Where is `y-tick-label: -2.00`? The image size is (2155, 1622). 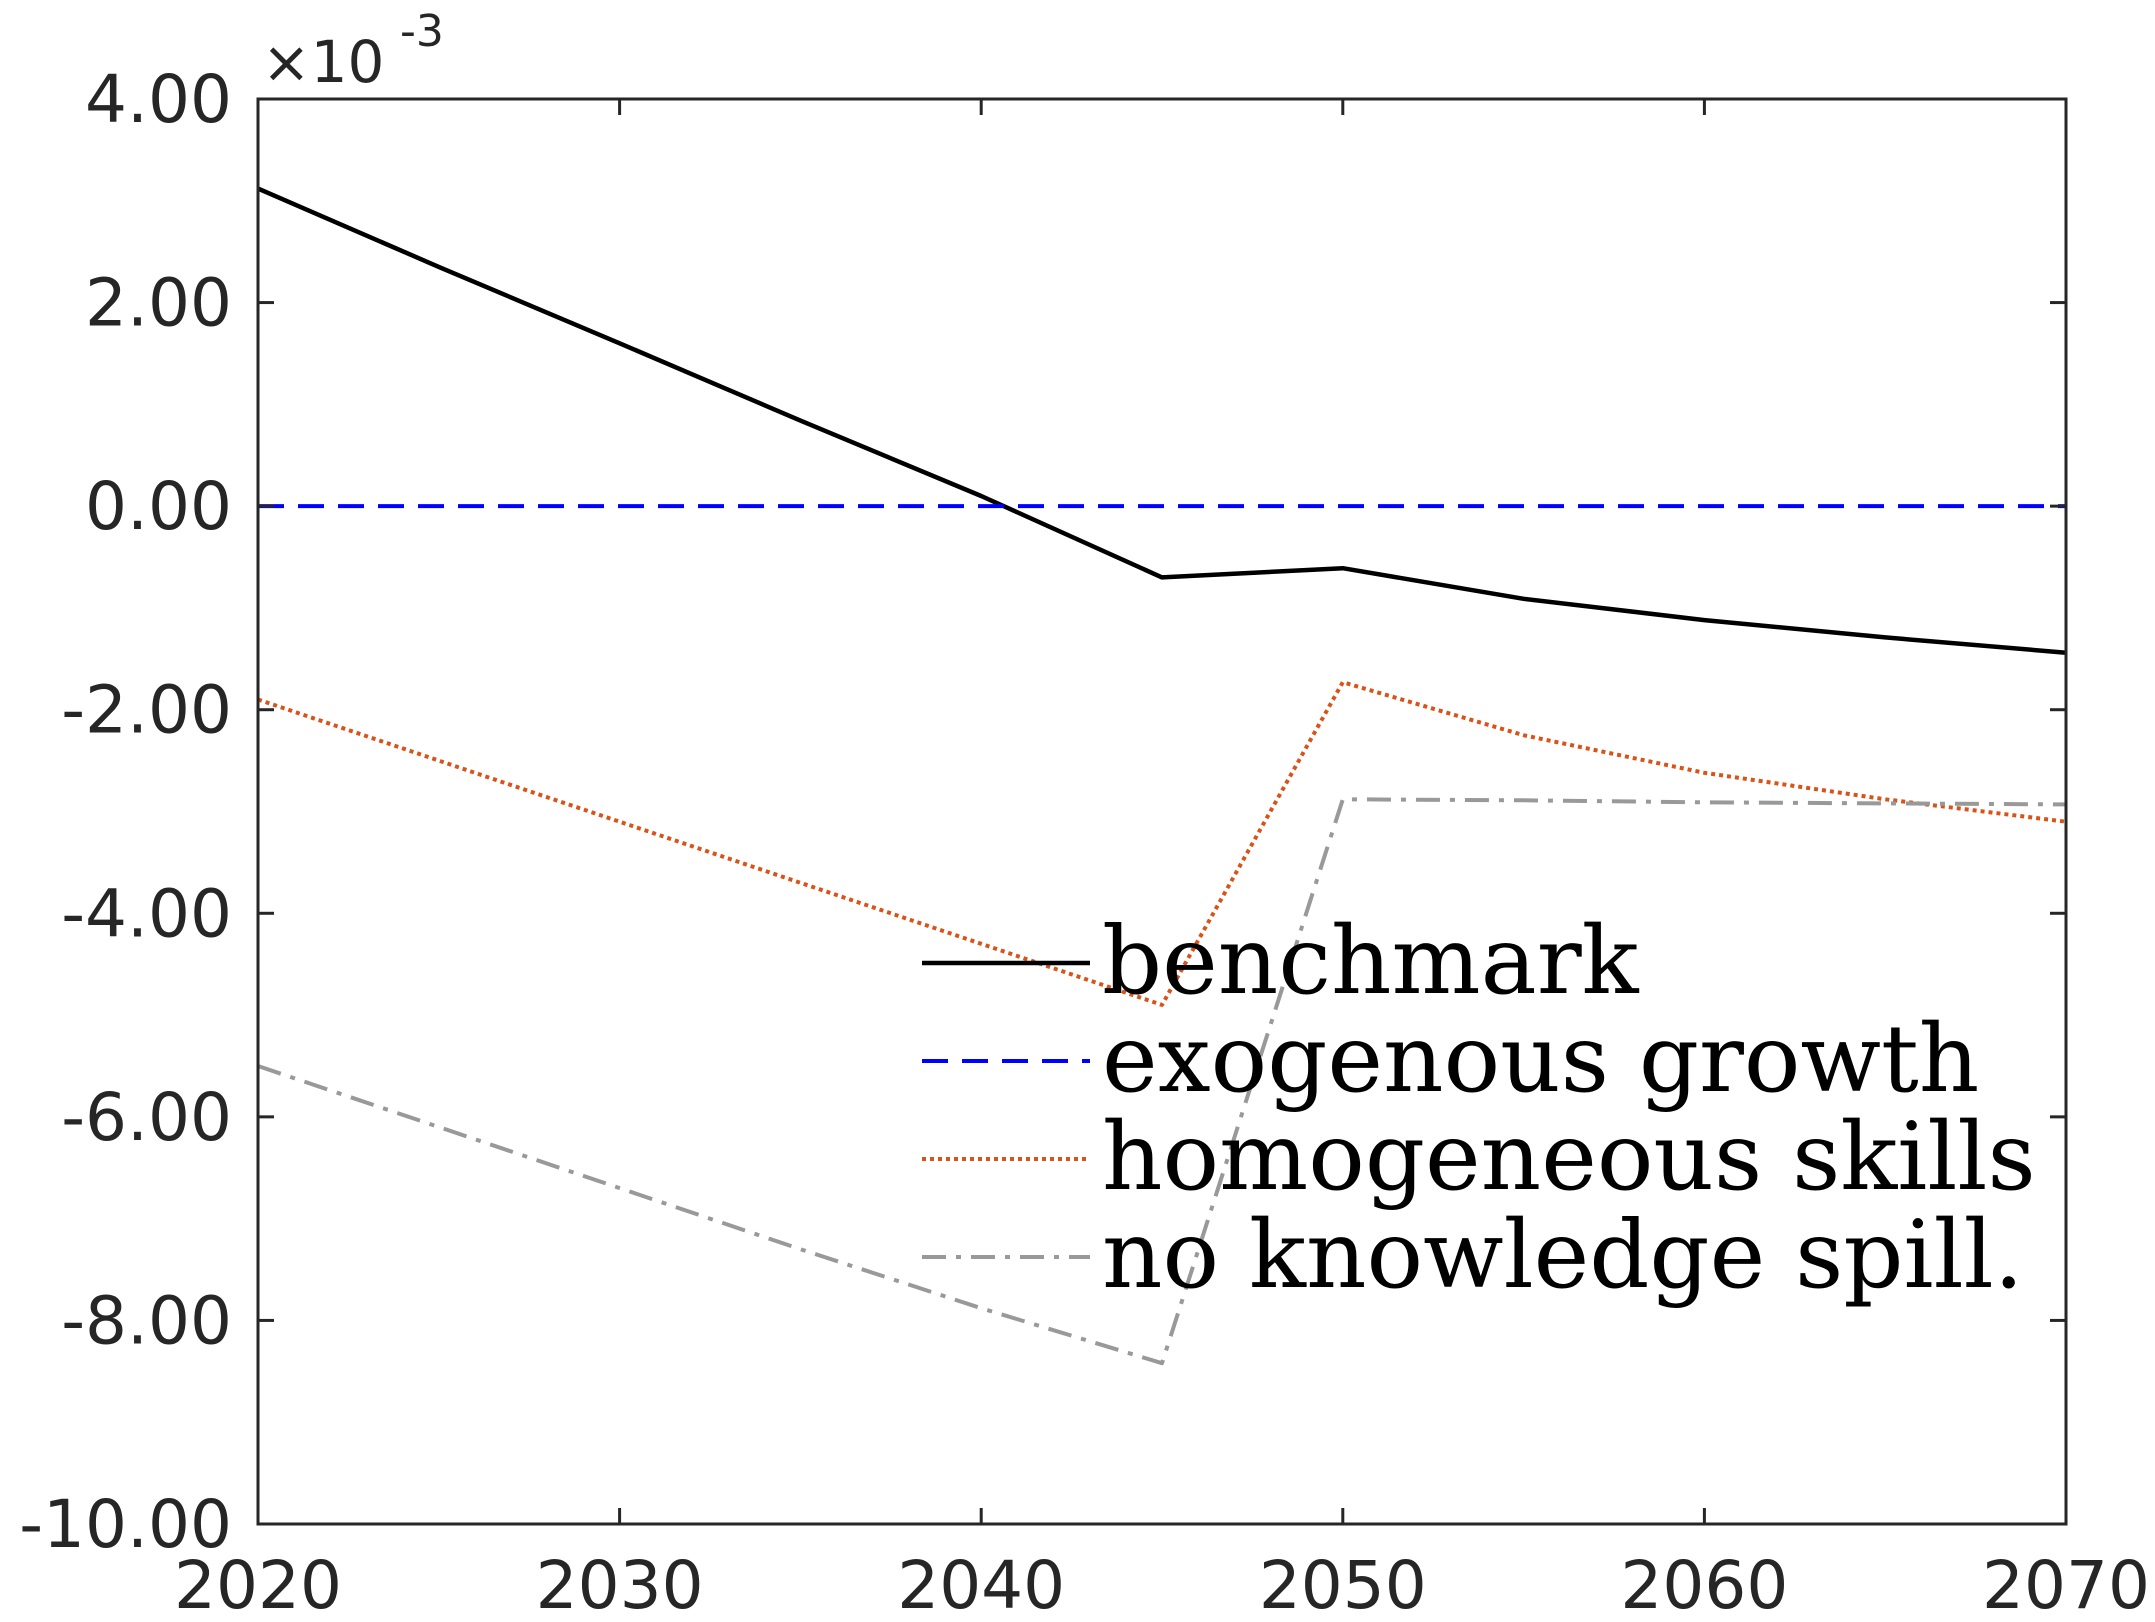
y-tick-label: -2.00 is located at coordinates (146, 710).